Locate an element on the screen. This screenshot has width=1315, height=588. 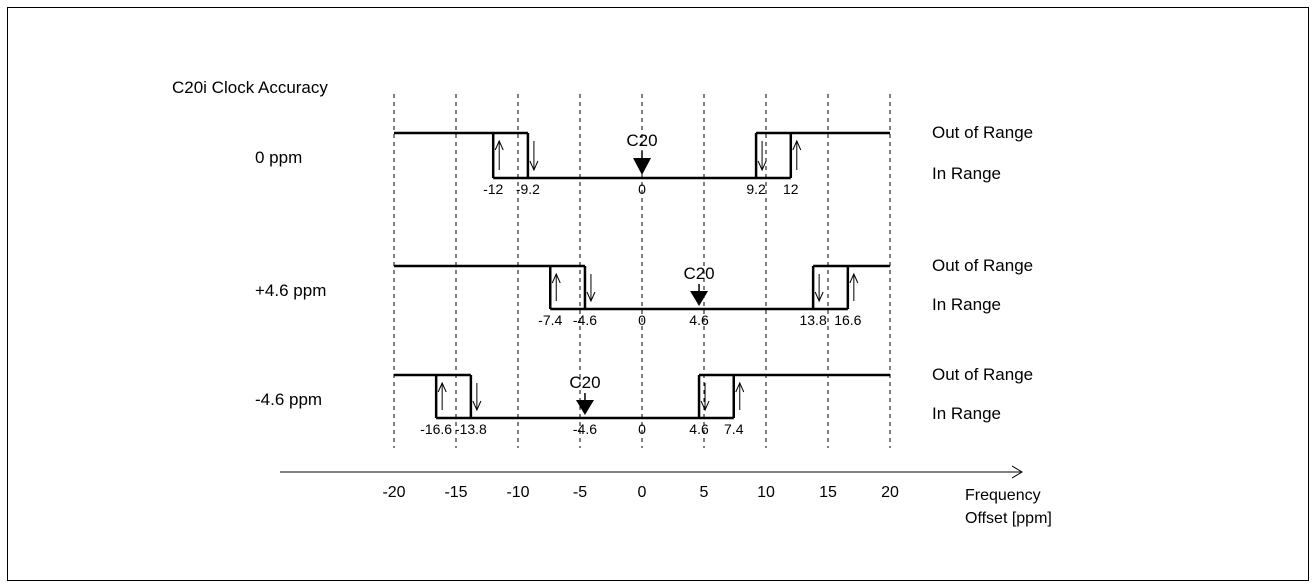
edge-value-label: 12 is located at coordinates (791, 189).